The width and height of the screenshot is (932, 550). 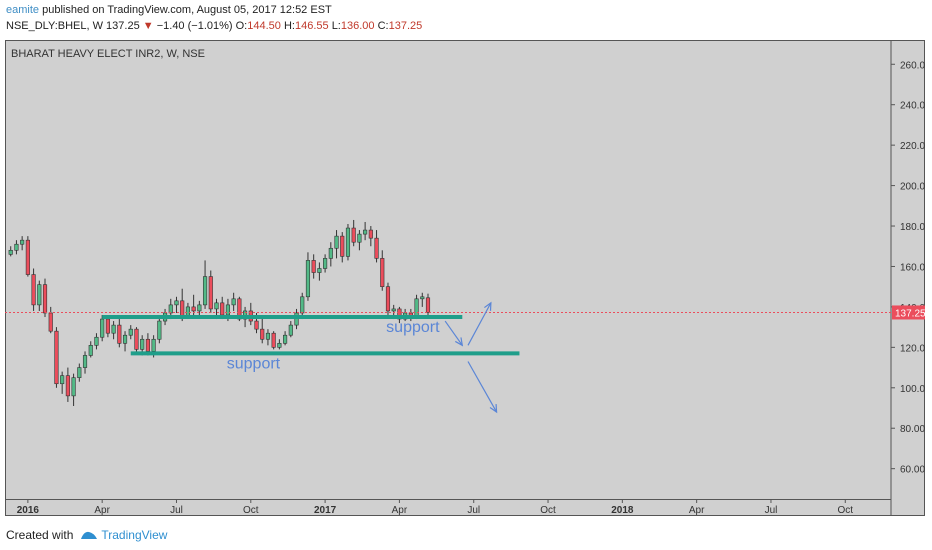 What do you see at coordinates (910, 313) in the screenshot?
I see `last-price-label: 137.25` at bounding box center [910, 313].